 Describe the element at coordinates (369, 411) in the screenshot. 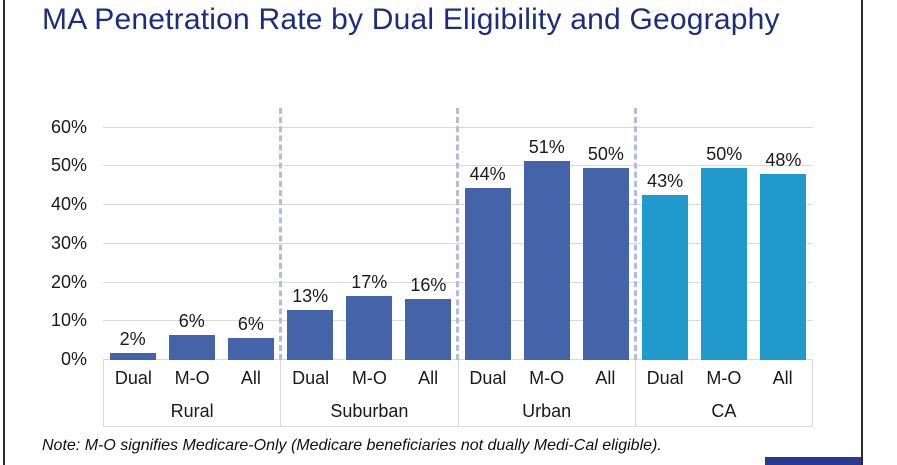

I see `x-axis-group-name: Suburban` at that location.